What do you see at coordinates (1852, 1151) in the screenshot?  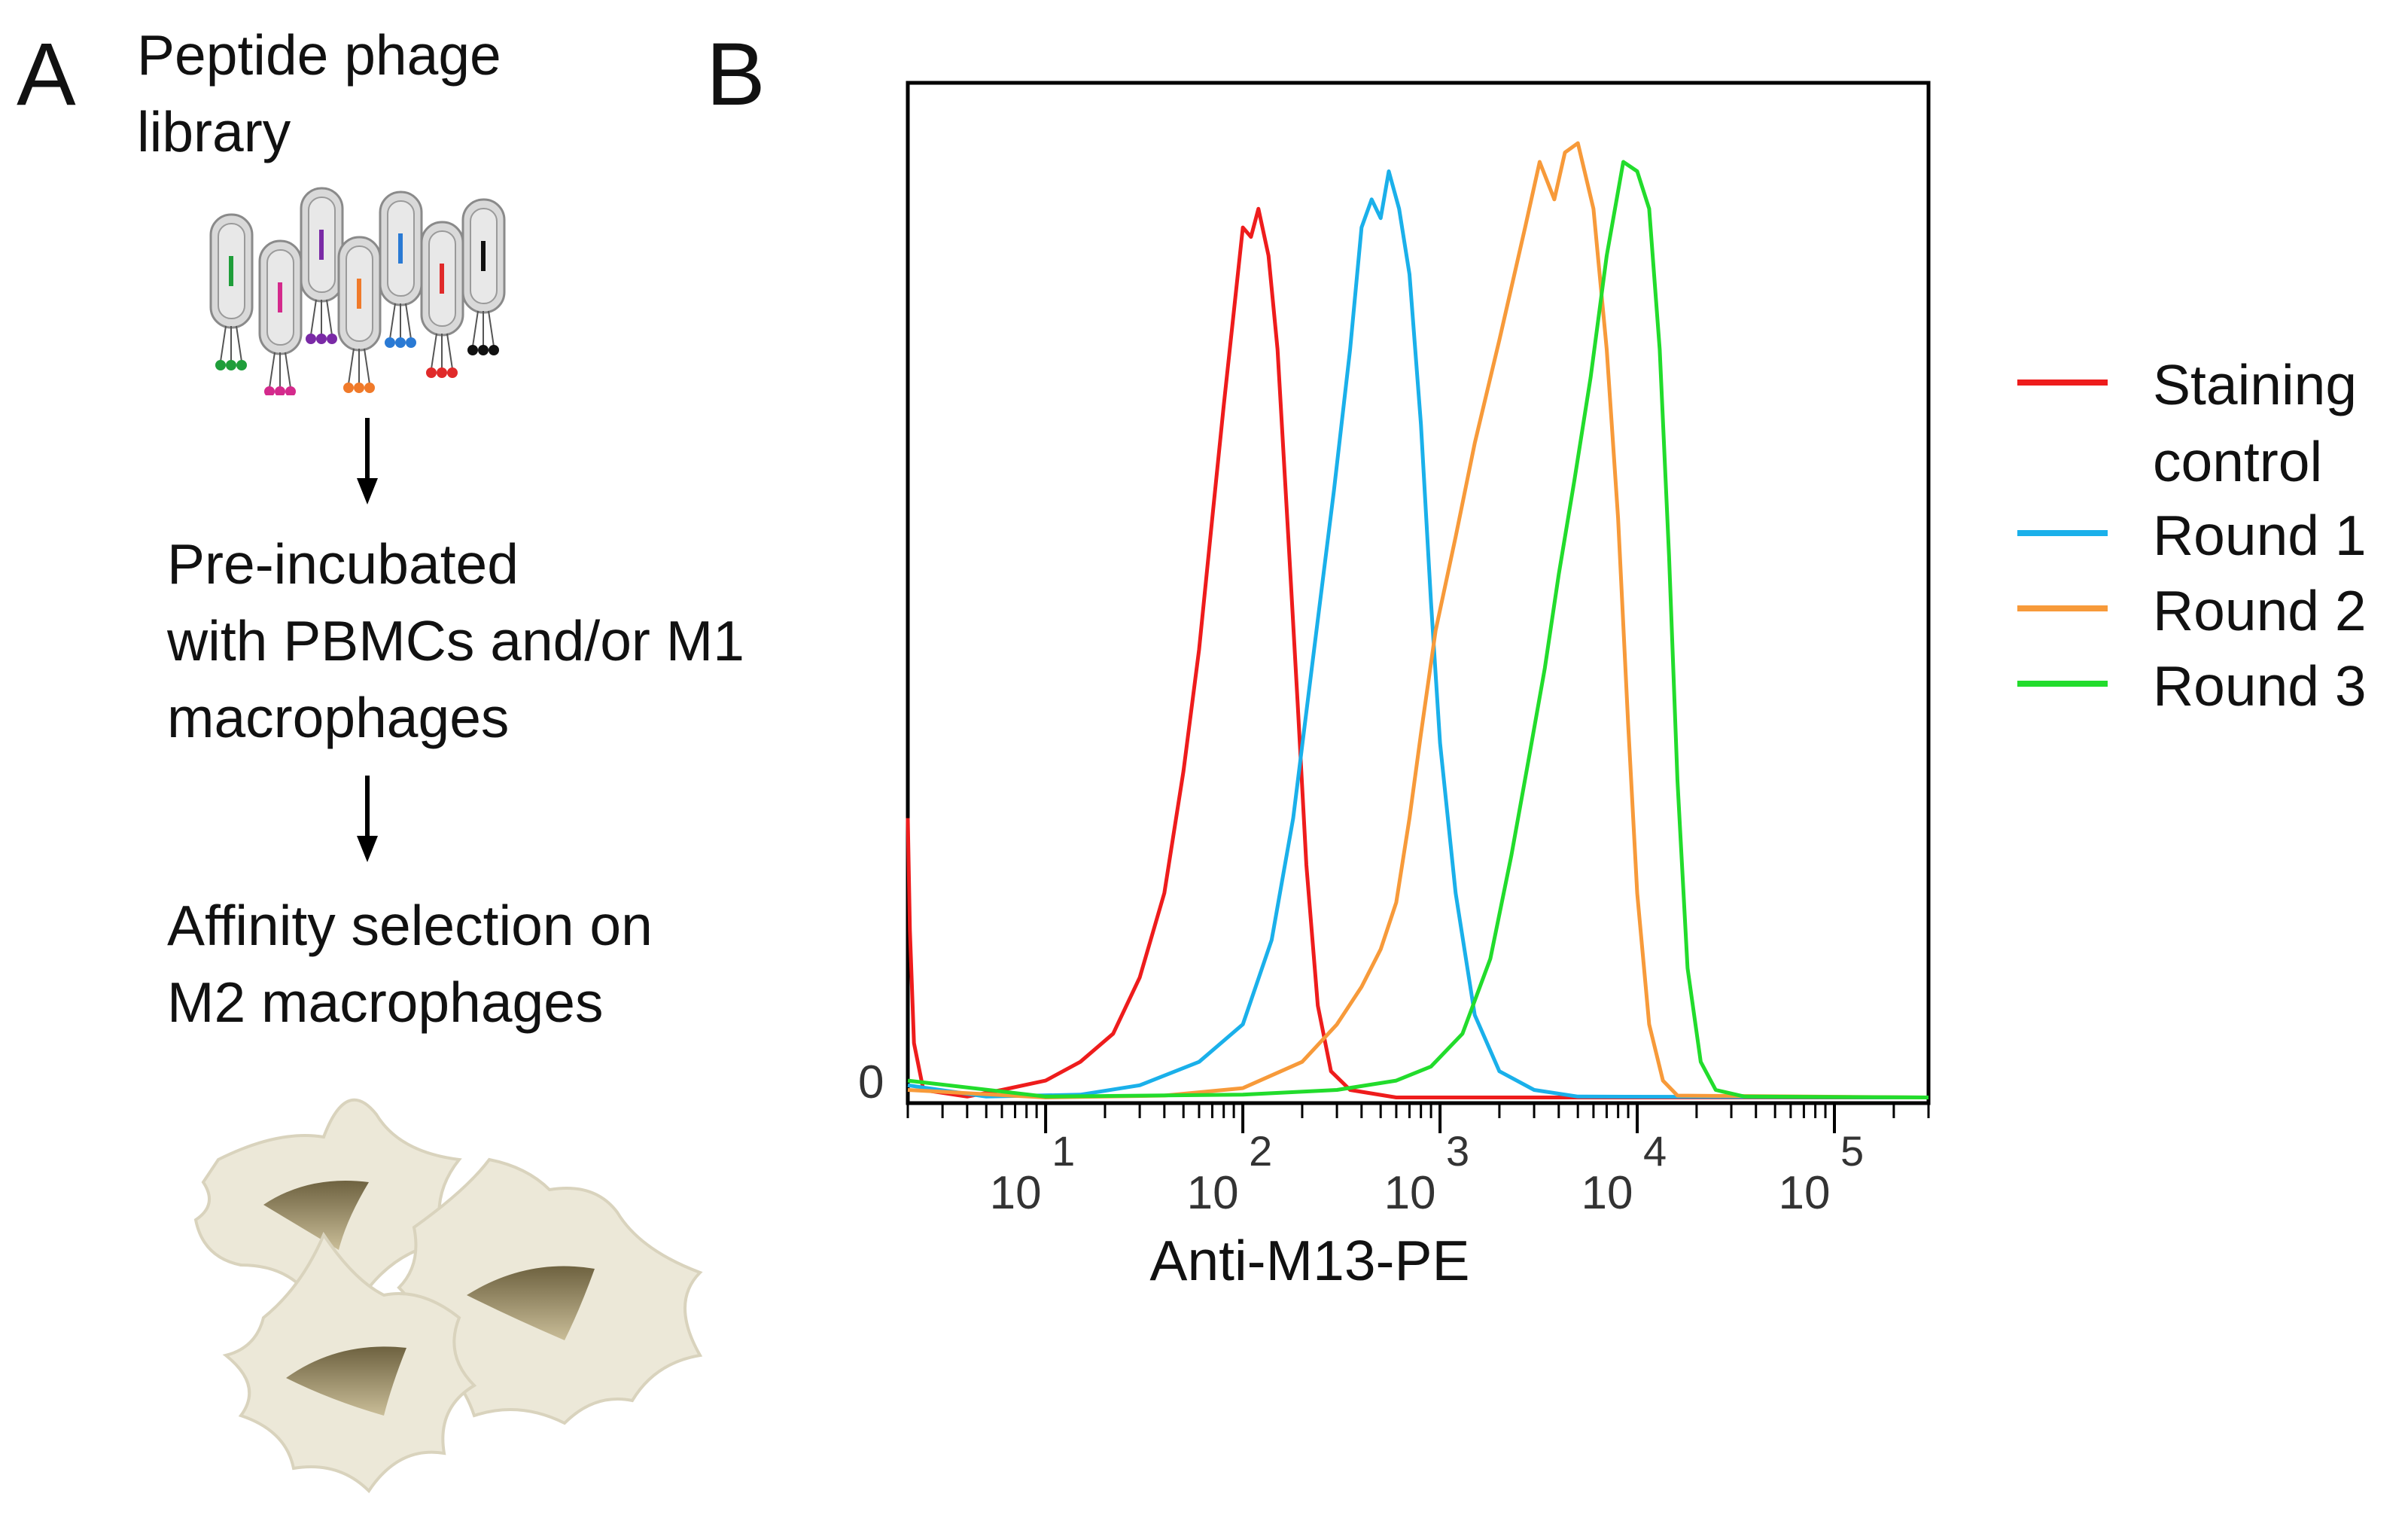 I see `x-tick-label-exponent: 5` at bounding box center [1852, 1151].